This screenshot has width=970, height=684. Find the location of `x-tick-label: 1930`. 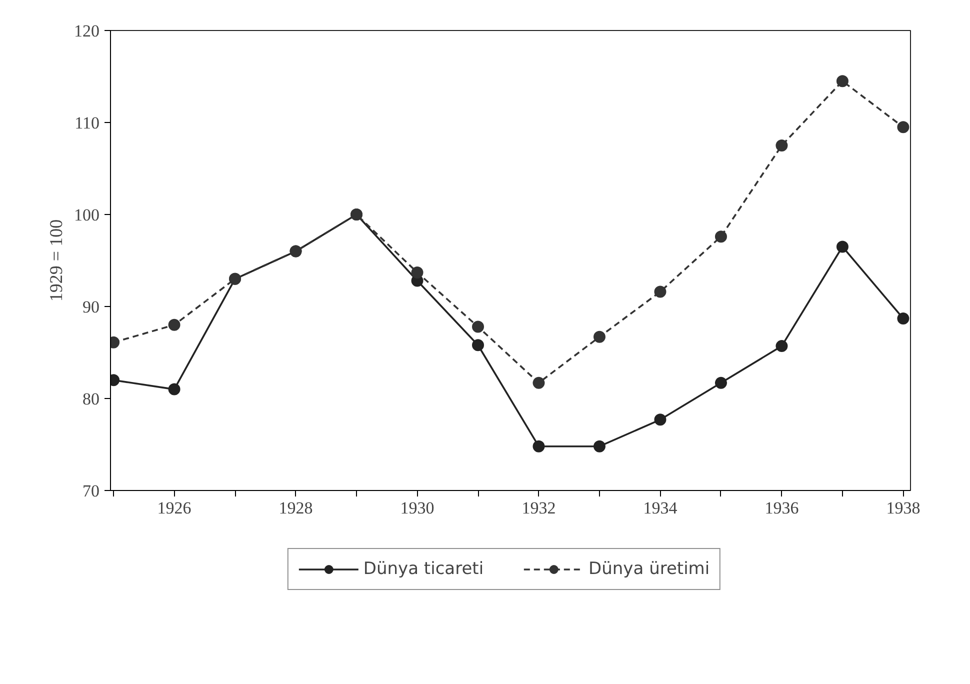

x-tick-label: 1930 is located at coordinates (417, 508).